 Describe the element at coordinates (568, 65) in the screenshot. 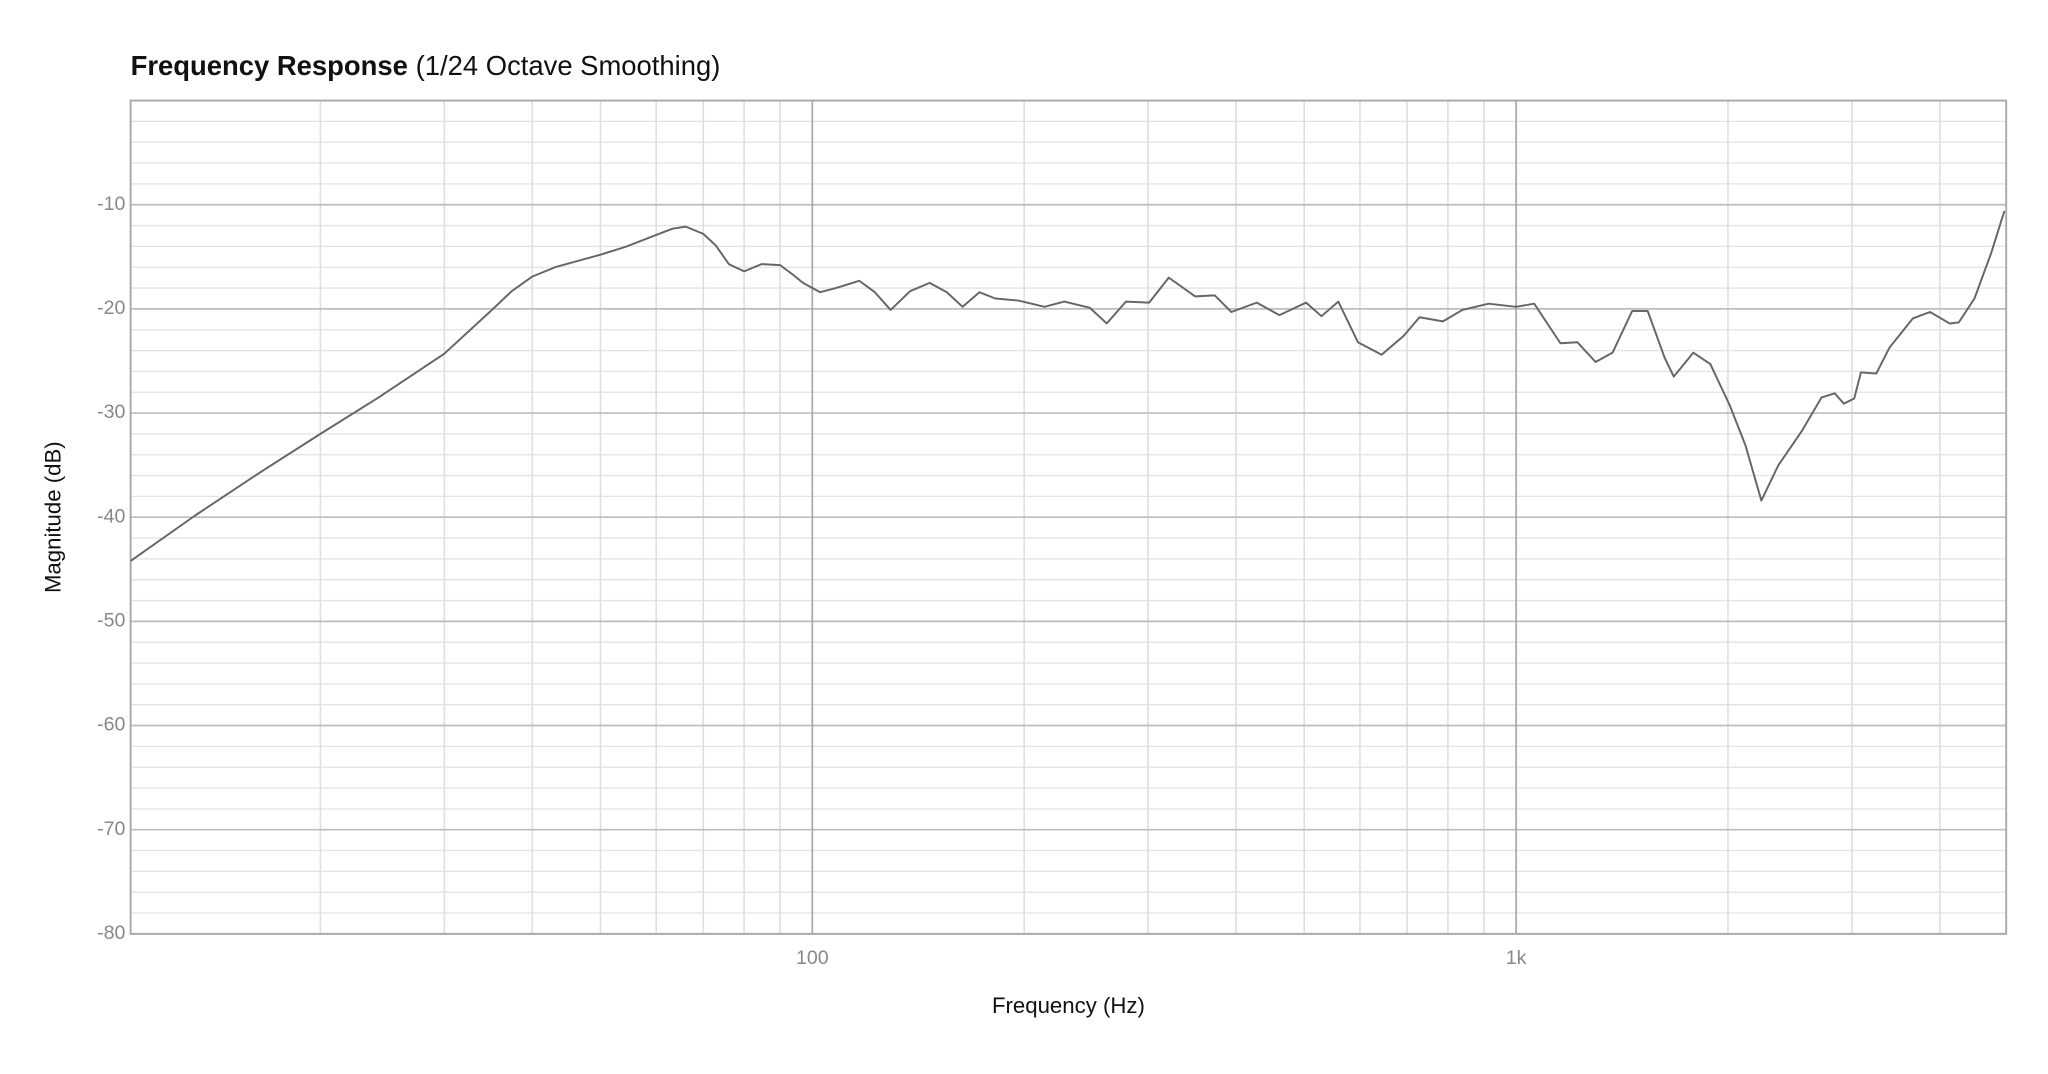

I see `chart-subtitle: (1/24 Octave Smoothing)` at that location.